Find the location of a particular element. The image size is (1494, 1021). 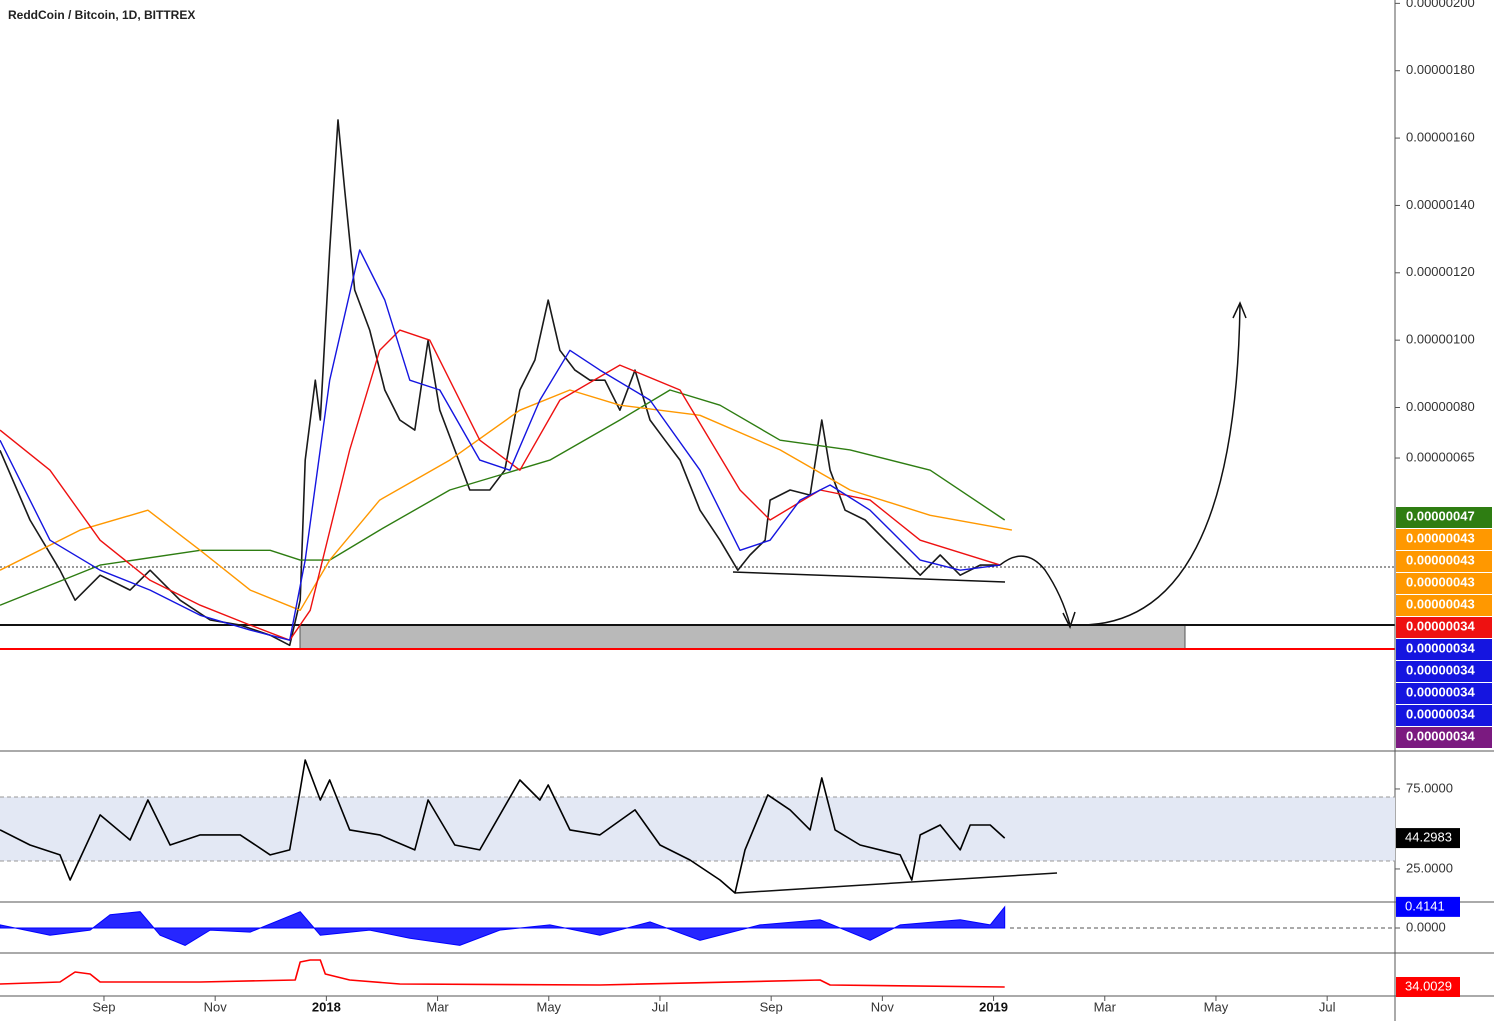

x-tick-label: 2018 is located at coordinates (326, 1006).